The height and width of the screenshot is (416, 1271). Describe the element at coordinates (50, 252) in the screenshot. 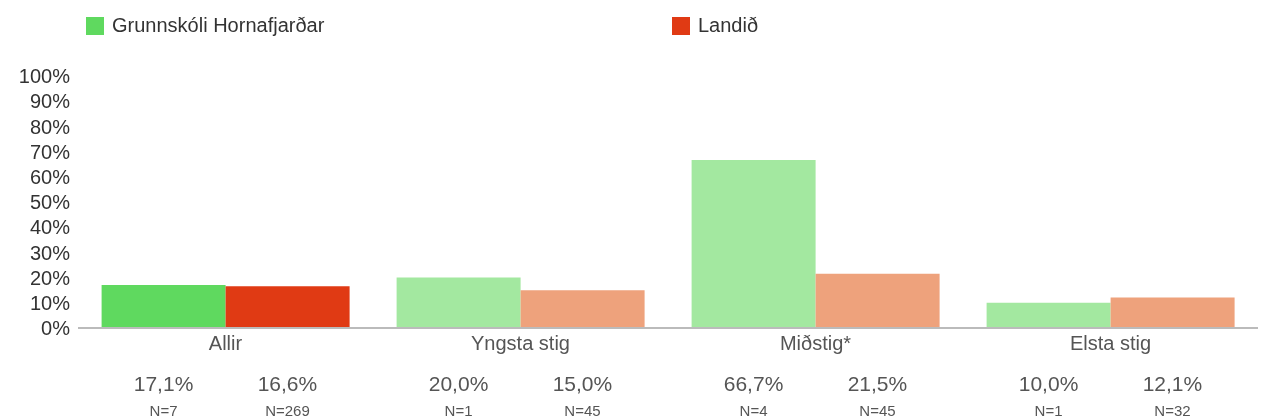

I see `y-tick-label: 30%` at that location.